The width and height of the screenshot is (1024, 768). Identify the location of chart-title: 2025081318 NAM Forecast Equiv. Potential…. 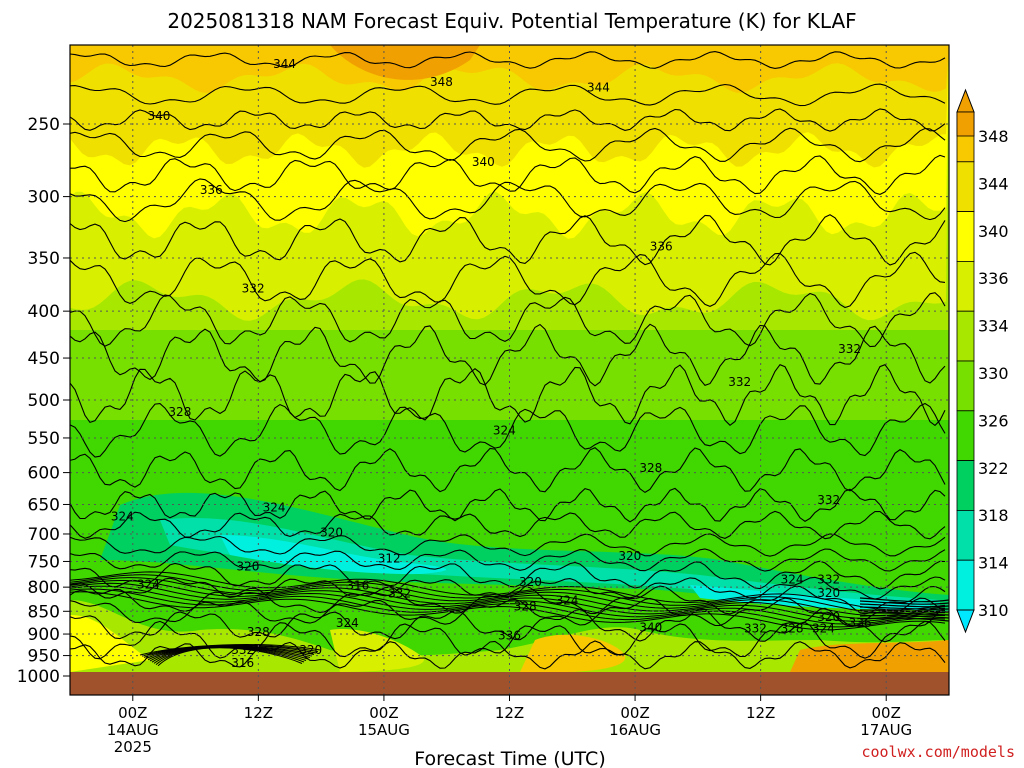
(511, 21).